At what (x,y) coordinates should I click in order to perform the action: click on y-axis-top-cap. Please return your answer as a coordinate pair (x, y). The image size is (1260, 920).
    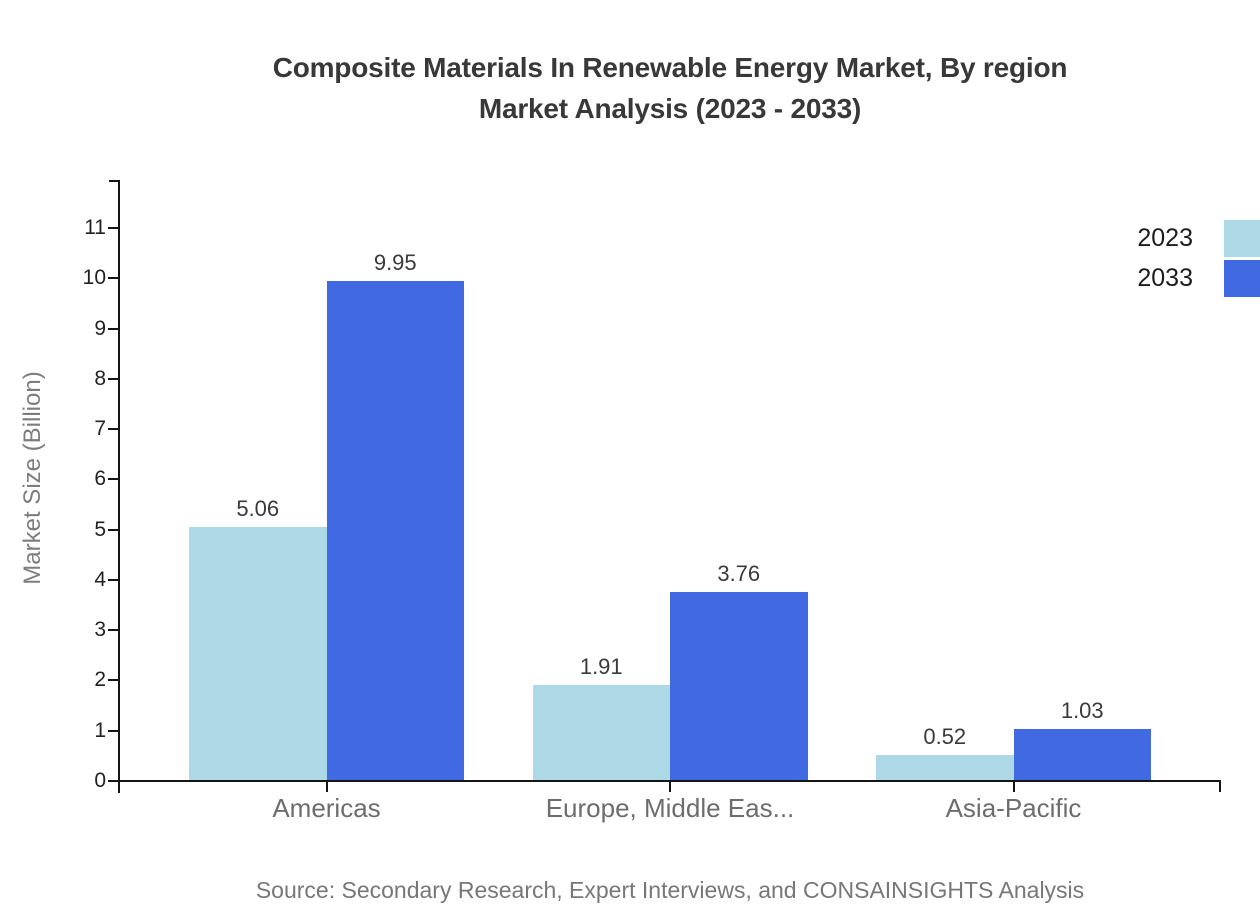
    Looking at the image, I should click on (114, 181).